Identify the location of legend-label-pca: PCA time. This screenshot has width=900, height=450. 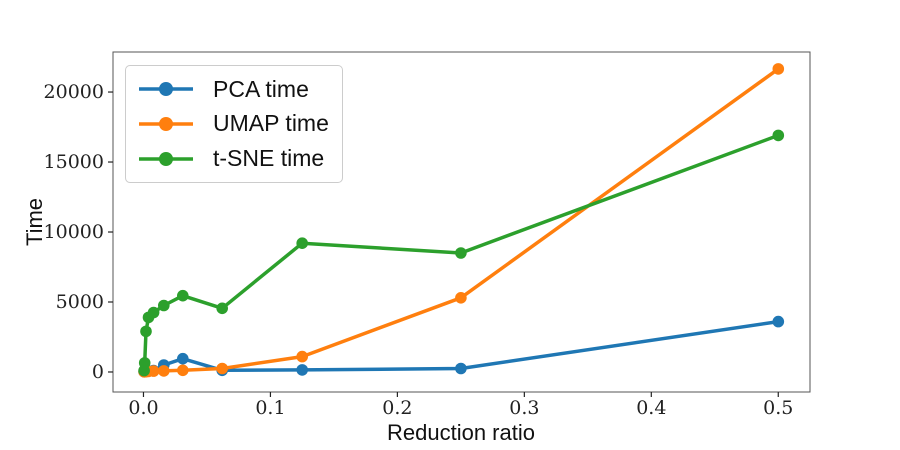
(261, 88).